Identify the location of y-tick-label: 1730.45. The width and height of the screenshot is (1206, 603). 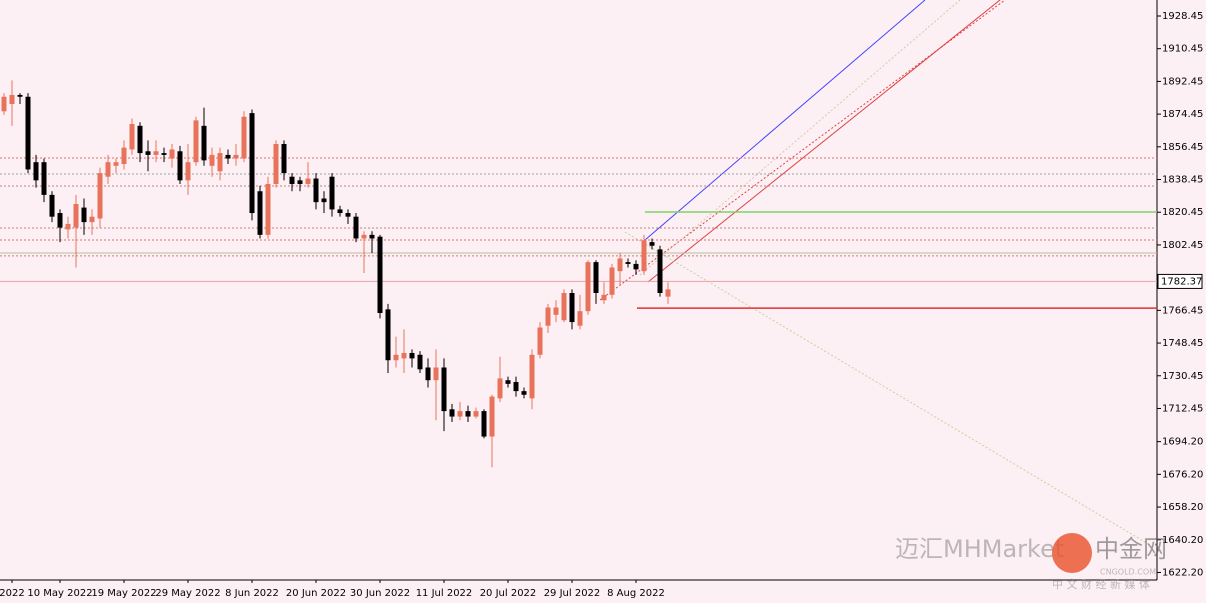
(1182, 376).